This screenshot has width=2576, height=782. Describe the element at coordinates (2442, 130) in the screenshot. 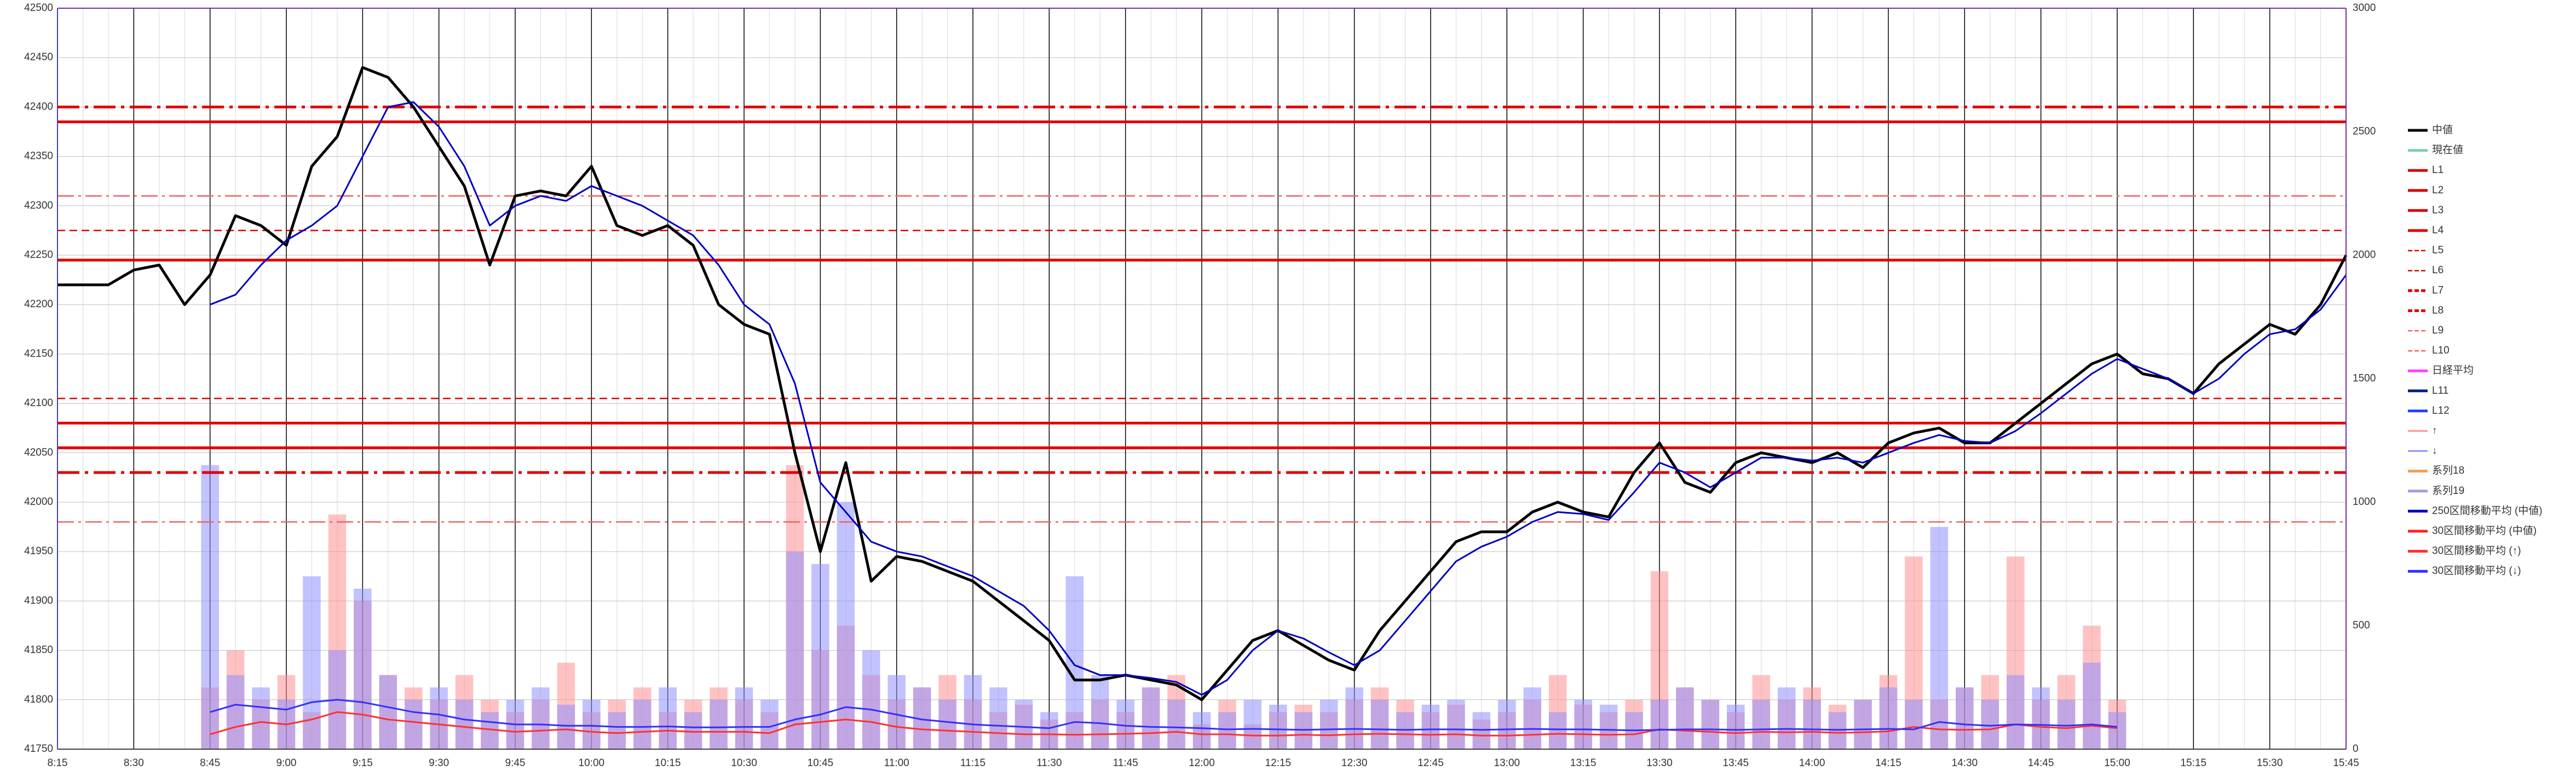

I see `legend-label: 中値` at that location.